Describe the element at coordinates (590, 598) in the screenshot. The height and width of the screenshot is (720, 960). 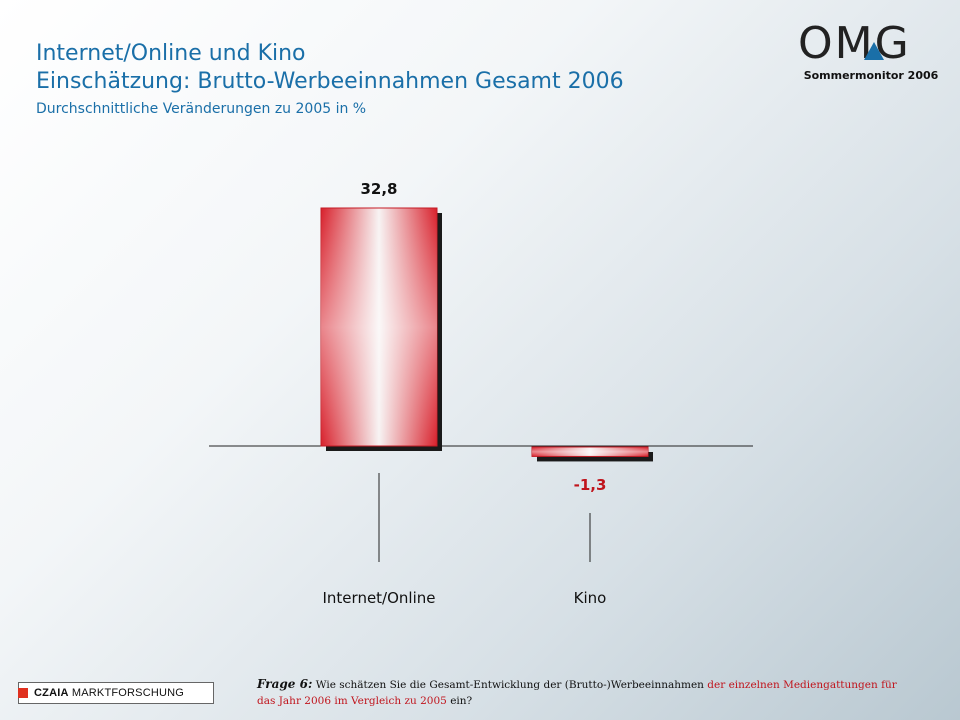
I see `category-label: Kino` at that location.